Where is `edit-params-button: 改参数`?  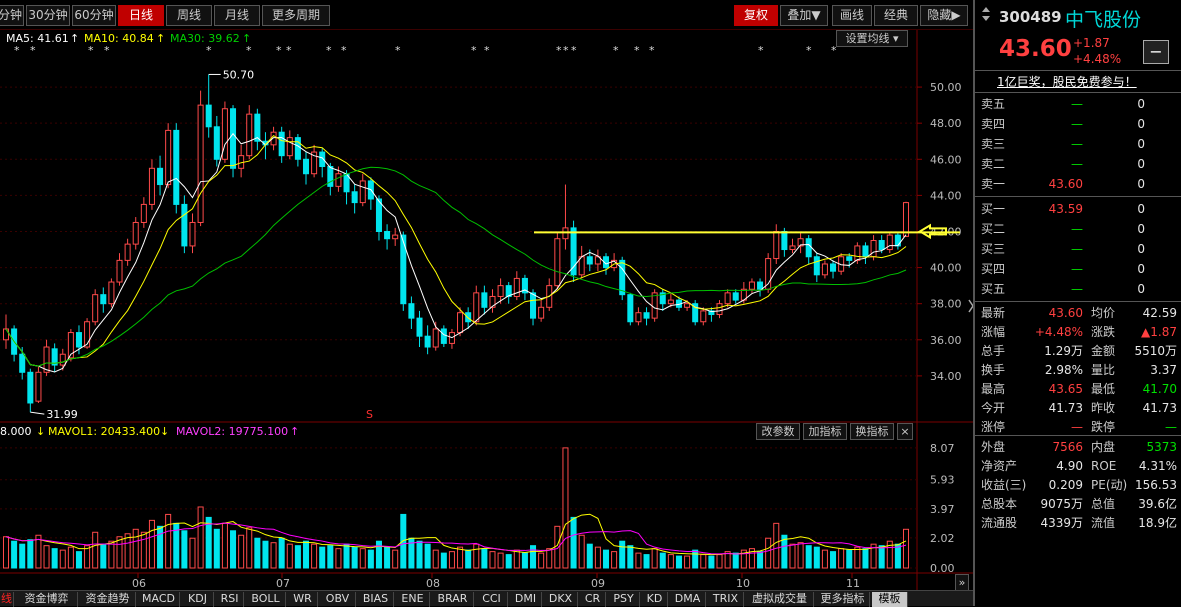
edit-params-button: 改参数 is located at coordinates (778, 431).